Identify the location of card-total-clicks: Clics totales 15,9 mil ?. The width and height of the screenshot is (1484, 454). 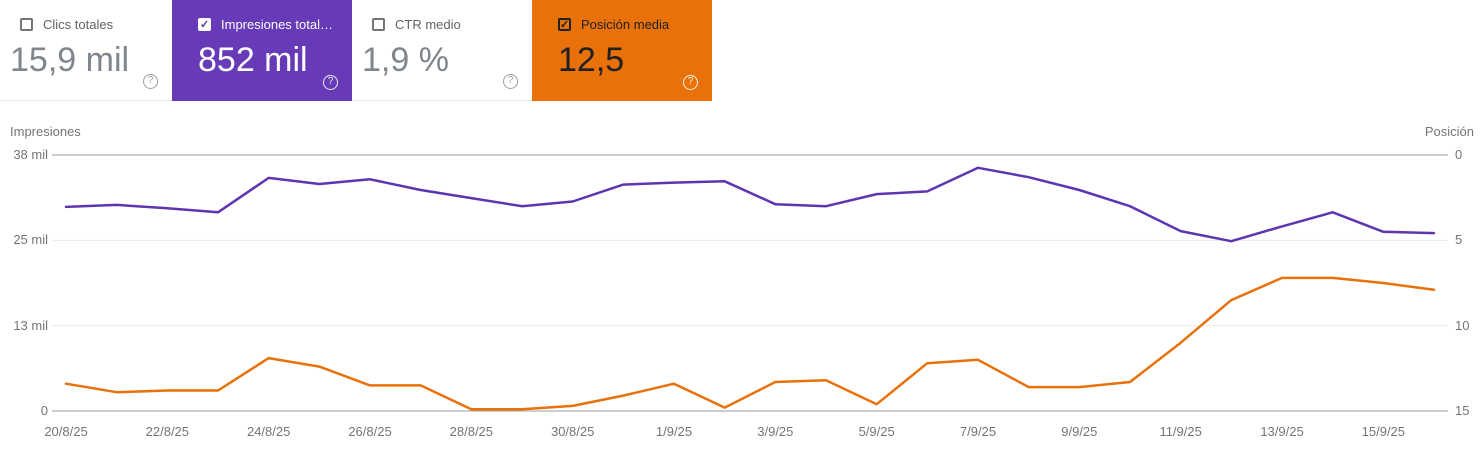
(86, 50).